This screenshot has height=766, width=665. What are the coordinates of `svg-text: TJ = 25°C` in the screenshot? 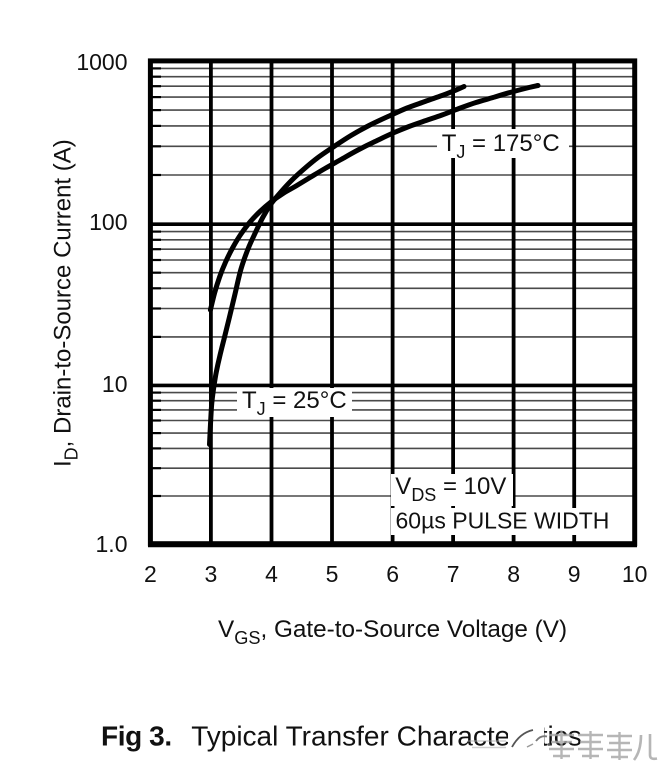 It's located at (294, 403).